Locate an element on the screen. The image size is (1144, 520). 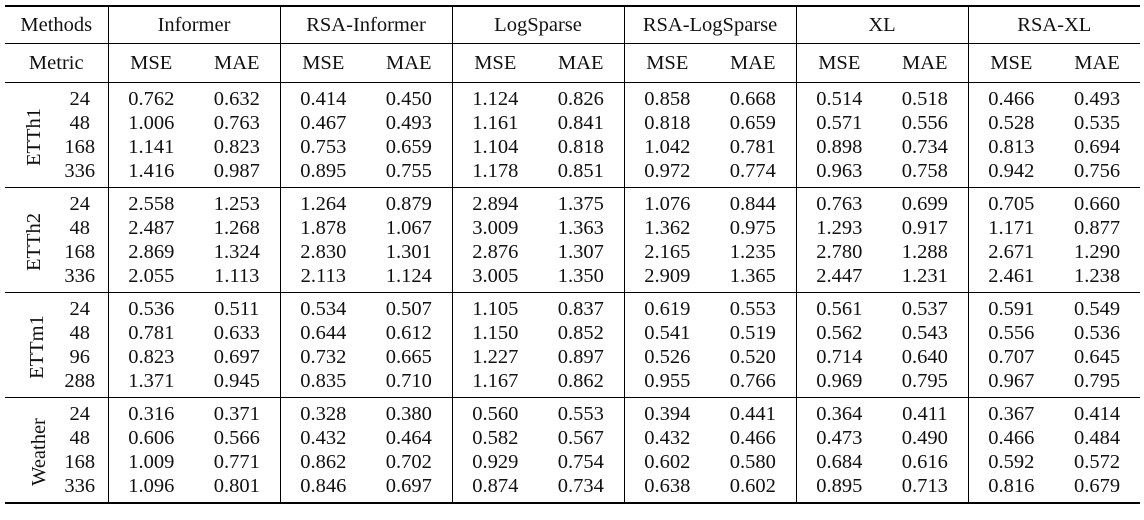
mae-value-cell: 1.350 is located at coordinates (581, 278).